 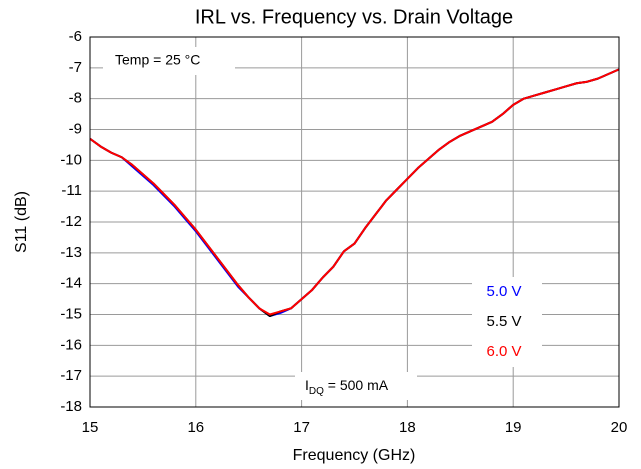 What do you see at coordinates (195, 427) in the screenshot?
I see `x-tick-label: 16` at bounding box center [195, 427].